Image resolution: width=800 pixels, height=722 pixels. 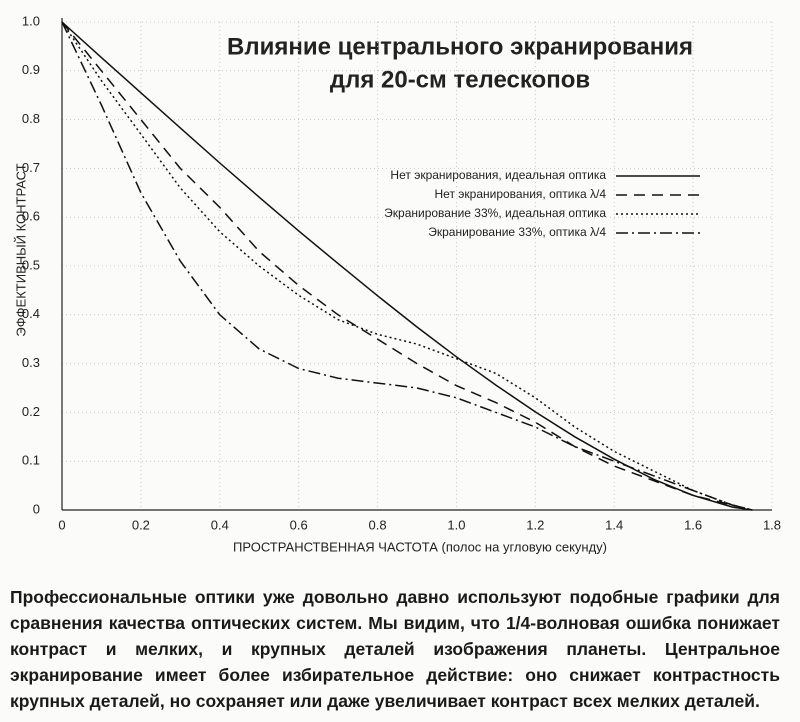 What do you see at coordinates (31, 69) in the screenshot?
I see `y-tick-label: 0.9` at bounding box center [31, 69].